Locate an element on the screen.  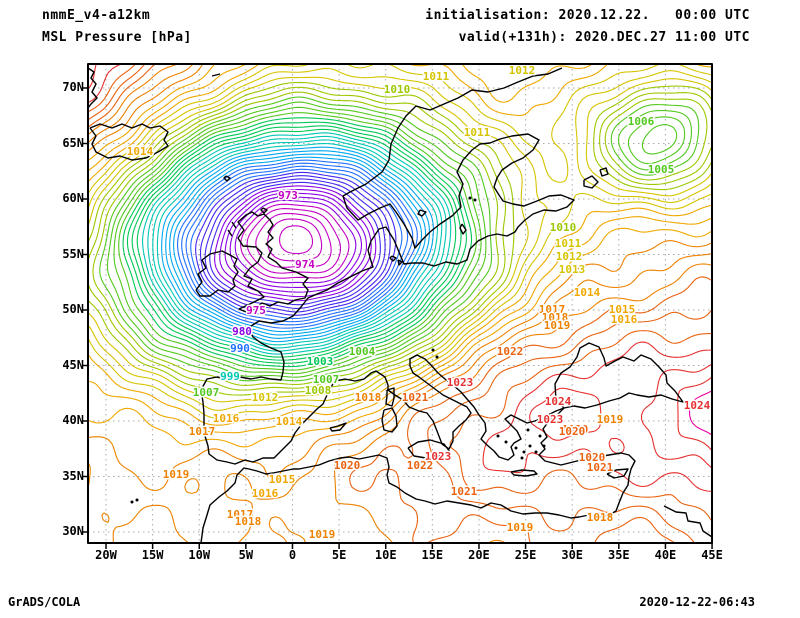
y-tick-label: 40N is located at coordinates (73, 420).